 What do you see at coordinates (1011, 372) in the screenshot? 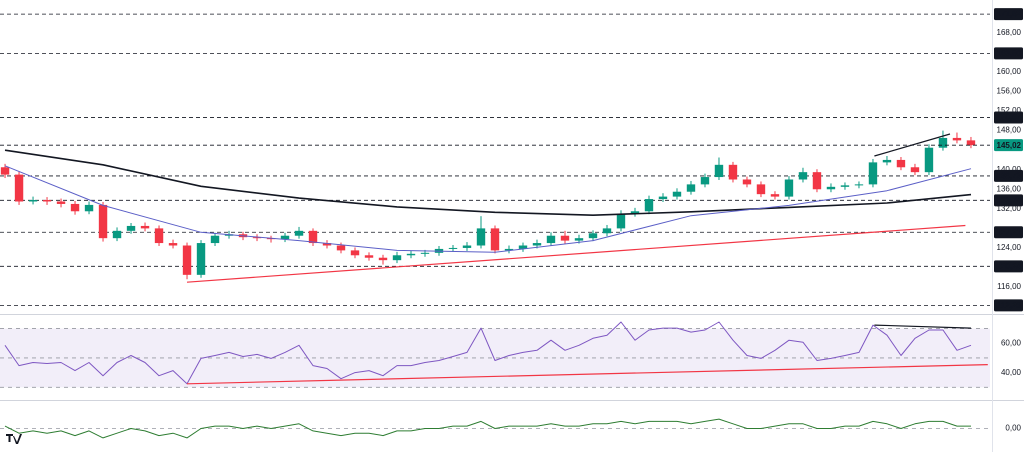
I see `y-tick-label: 40,00` at bounding box center [1011, 372].